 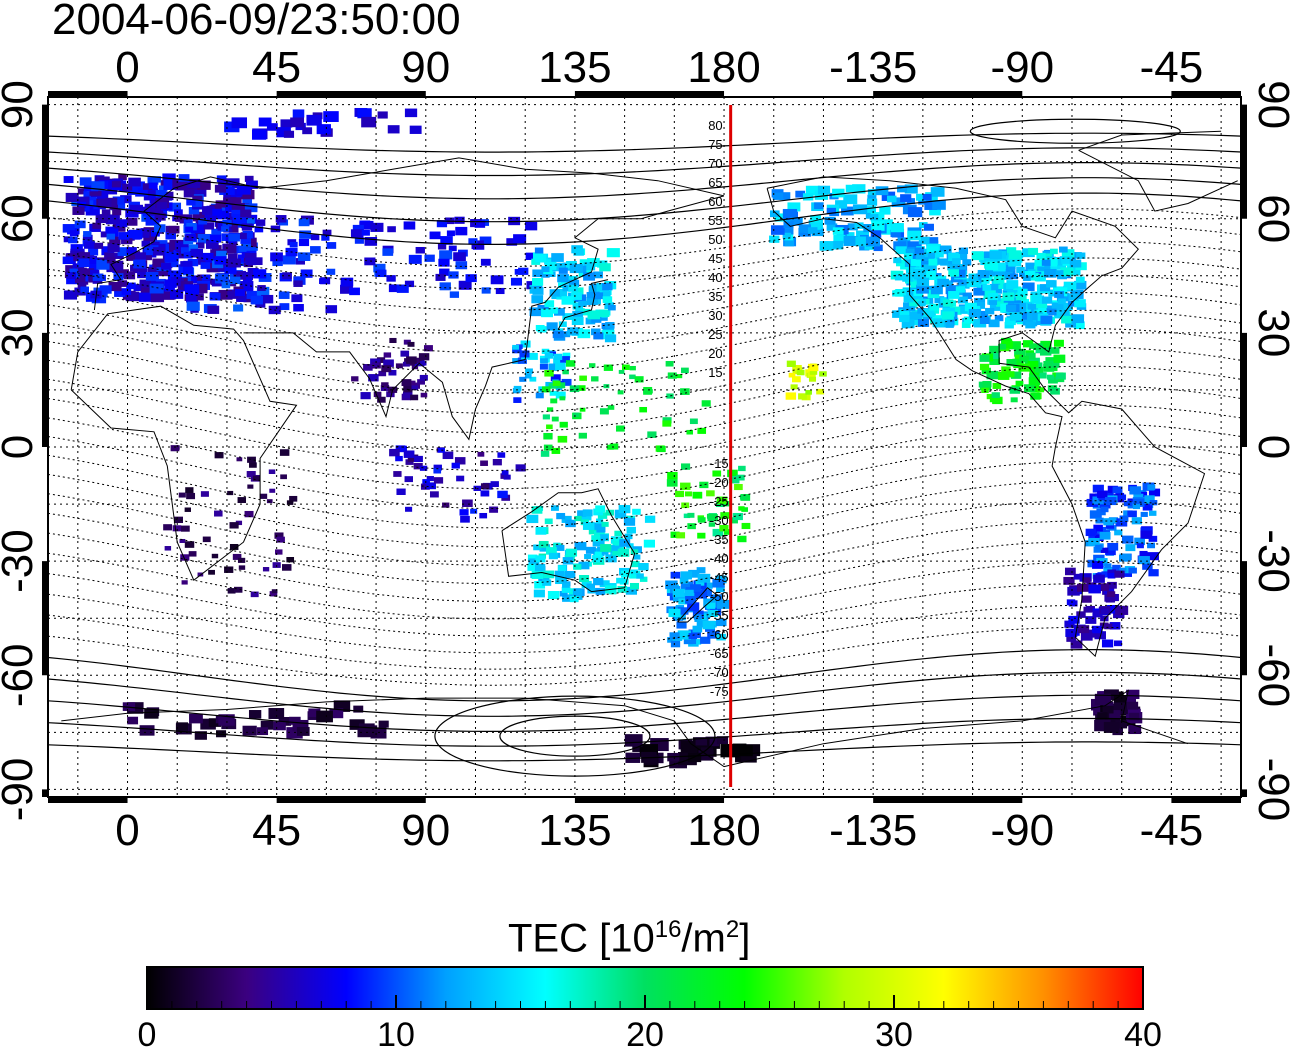 I want to click on colorbar-title: TEC [1016/m2], so click(x=629, y=938).